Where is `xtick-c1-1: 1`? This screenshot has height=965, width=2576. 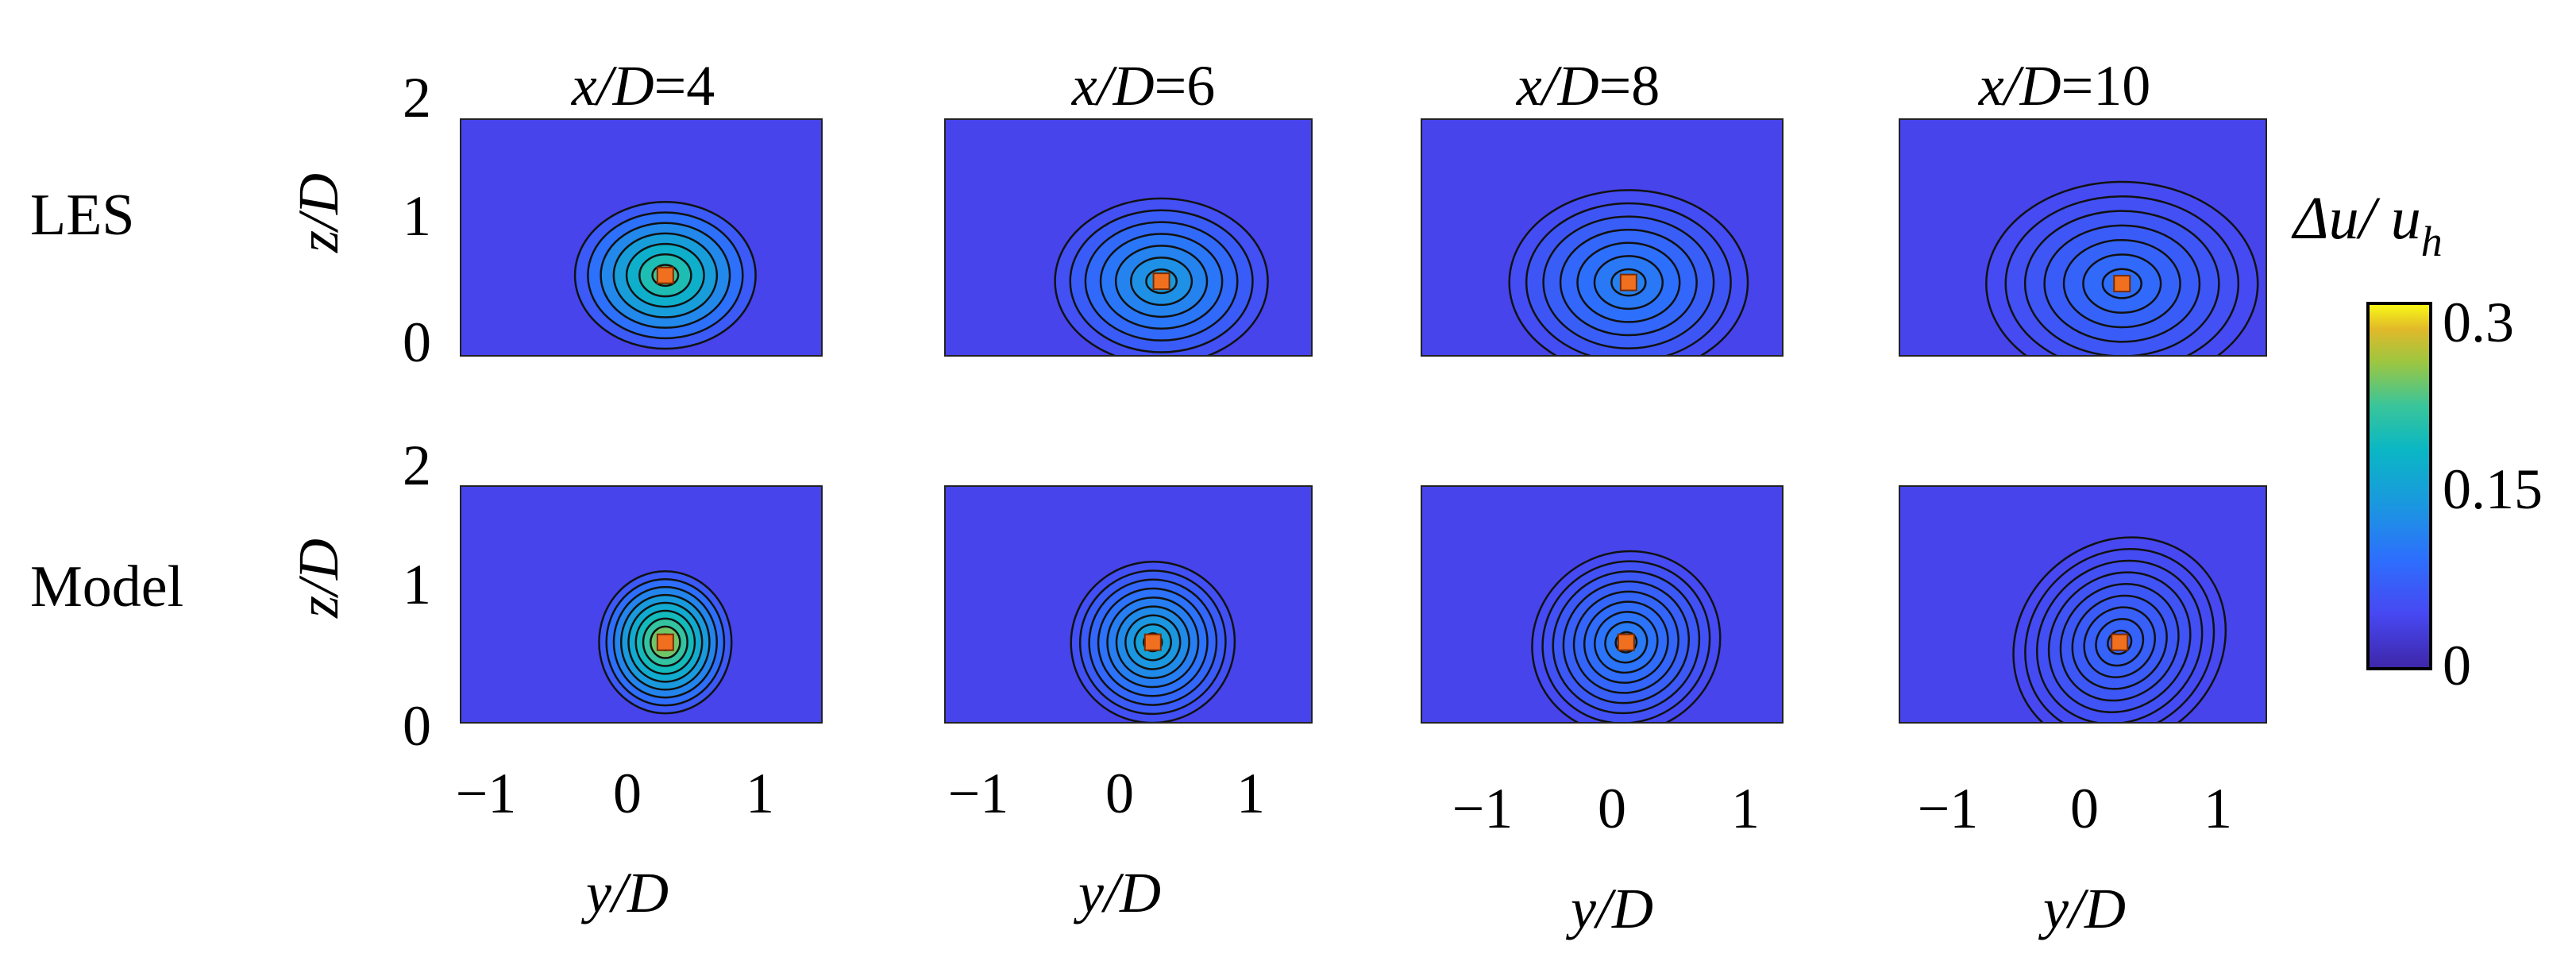
xtick-c1-1: 1 is located at coordinates (760, 794).